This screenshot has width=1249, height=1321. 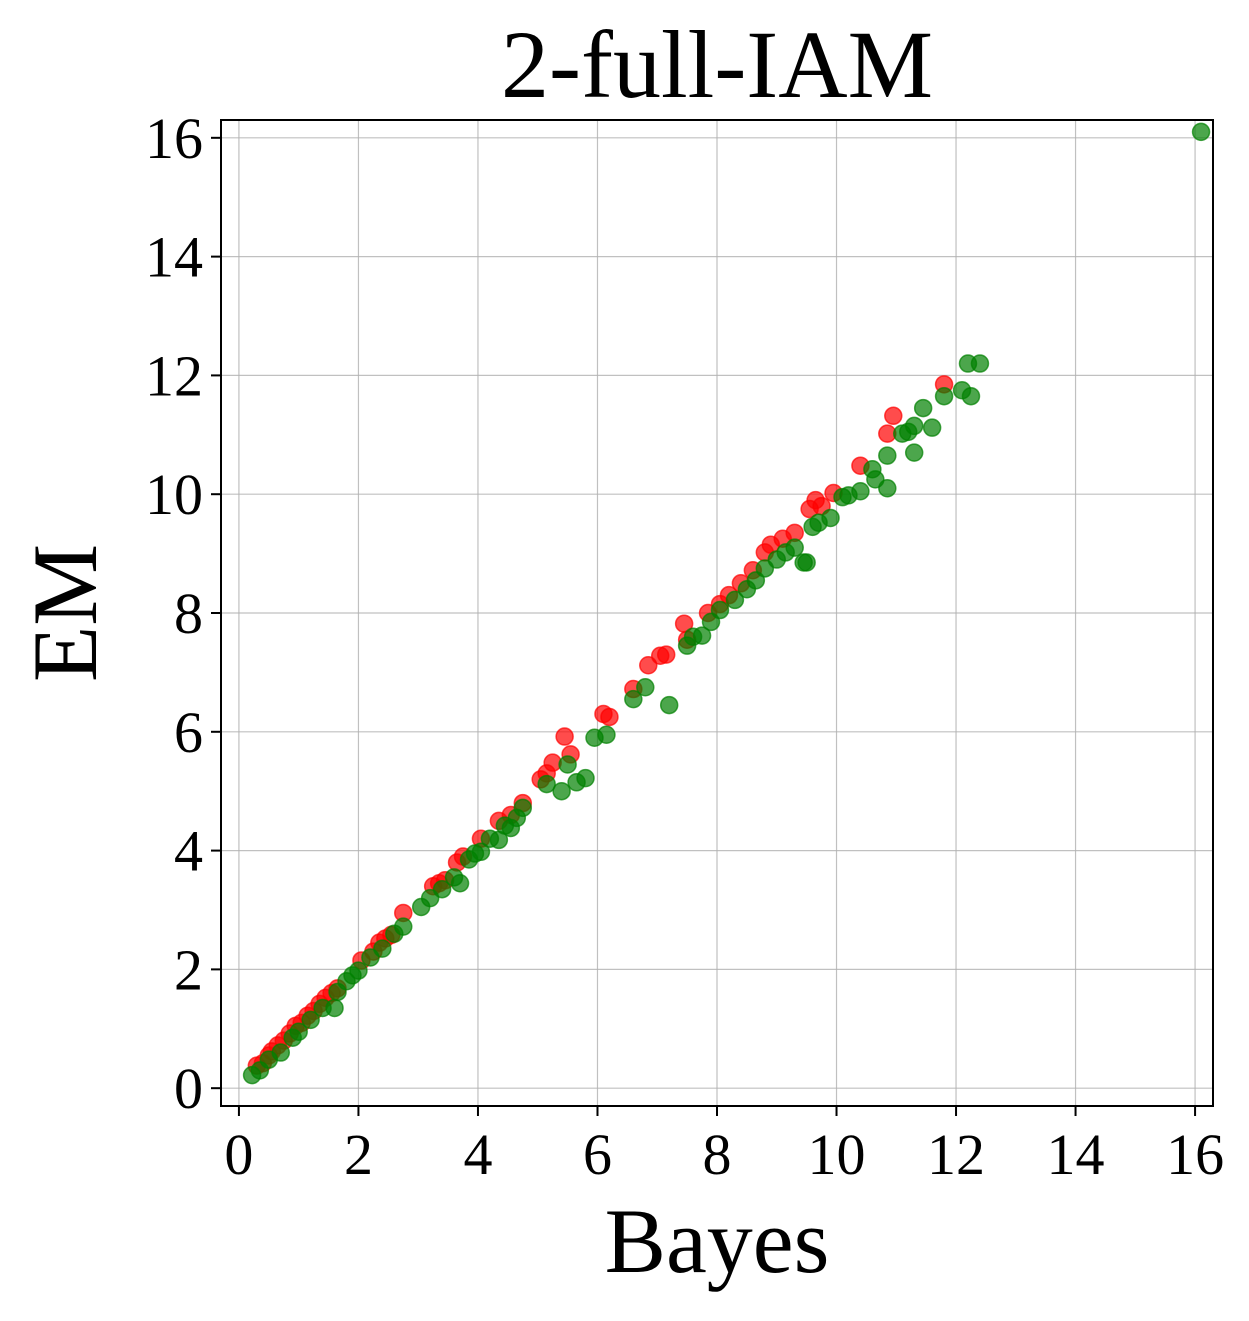 I want to click on x-axis-label: Bayes, so click(x=717, y=1241).